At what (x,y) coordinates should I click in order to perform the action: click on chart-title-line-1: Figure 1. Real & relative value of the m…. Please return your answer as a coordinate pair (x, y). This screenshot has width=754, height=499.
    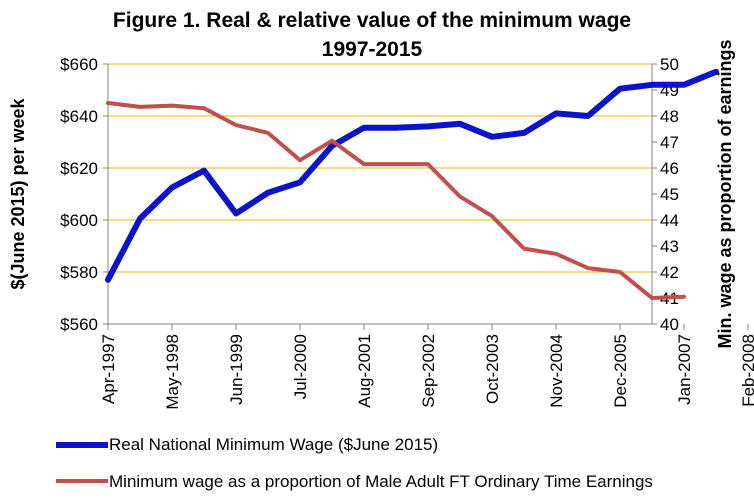
    Looking at the image, I should click on (372, 20).